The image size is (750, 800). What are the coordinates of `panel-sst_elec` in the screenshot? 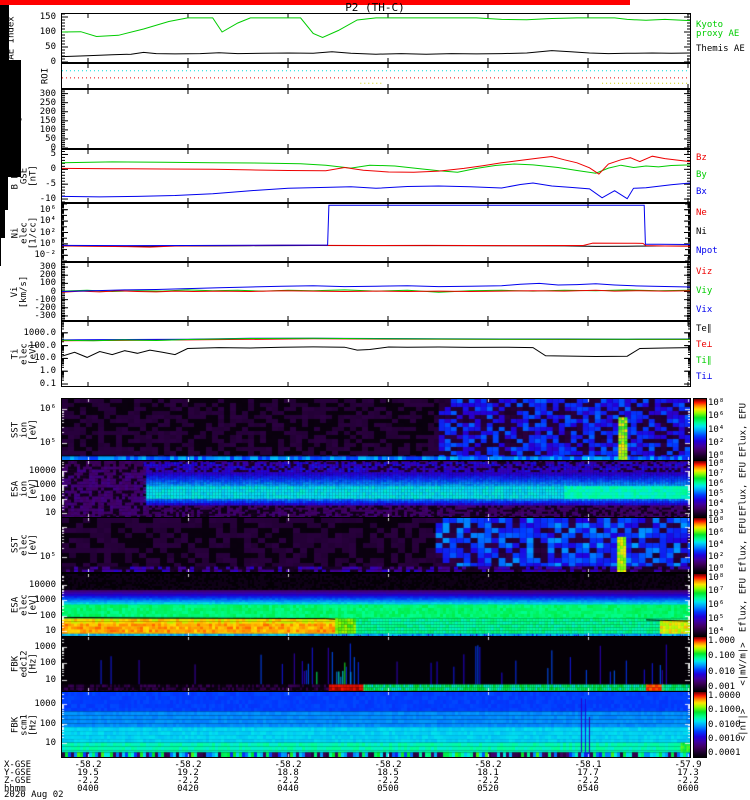 It's located at (376, 545).